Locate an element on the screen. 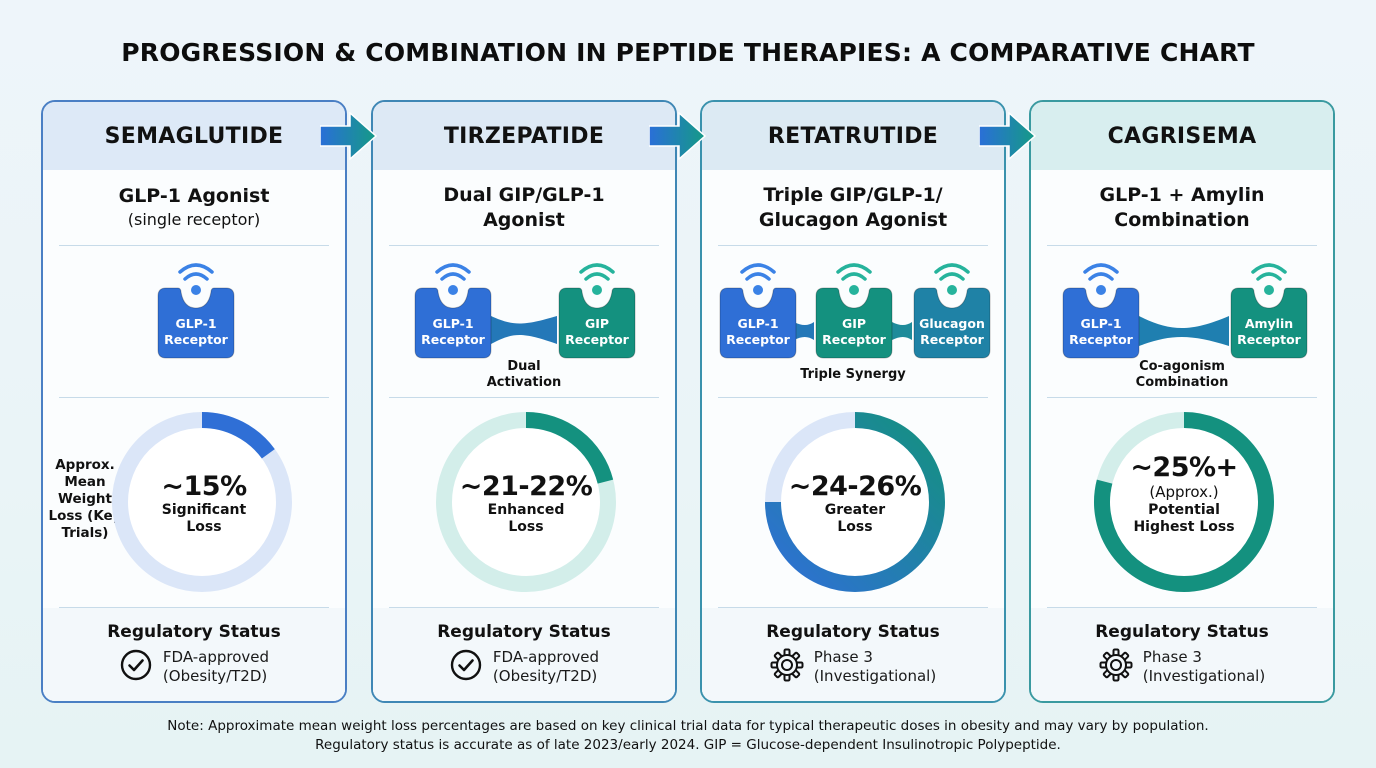  receptor-label: Amylin Receptor is located at coordinates (1269, 332).